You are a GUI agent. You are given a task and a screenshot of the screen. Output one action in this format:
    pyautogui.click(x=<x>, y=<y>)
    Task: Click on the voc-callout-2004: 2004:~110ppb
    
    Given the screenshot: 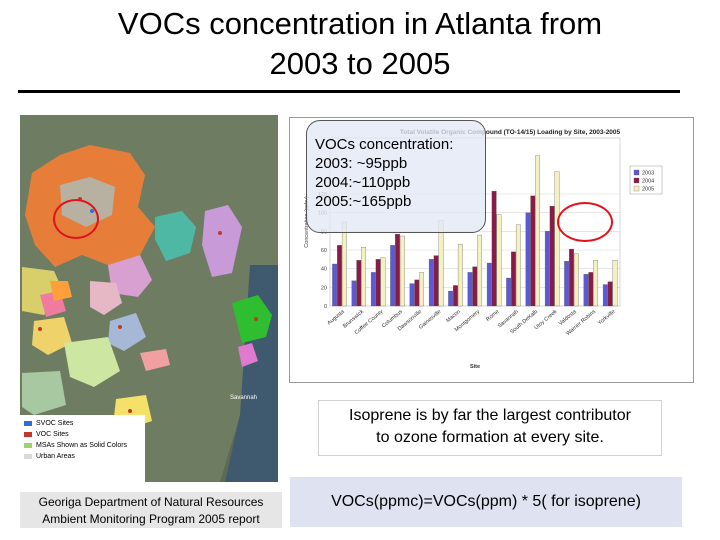 What is the action you would take?
    pyautogui.click(x=363, y=182)
    